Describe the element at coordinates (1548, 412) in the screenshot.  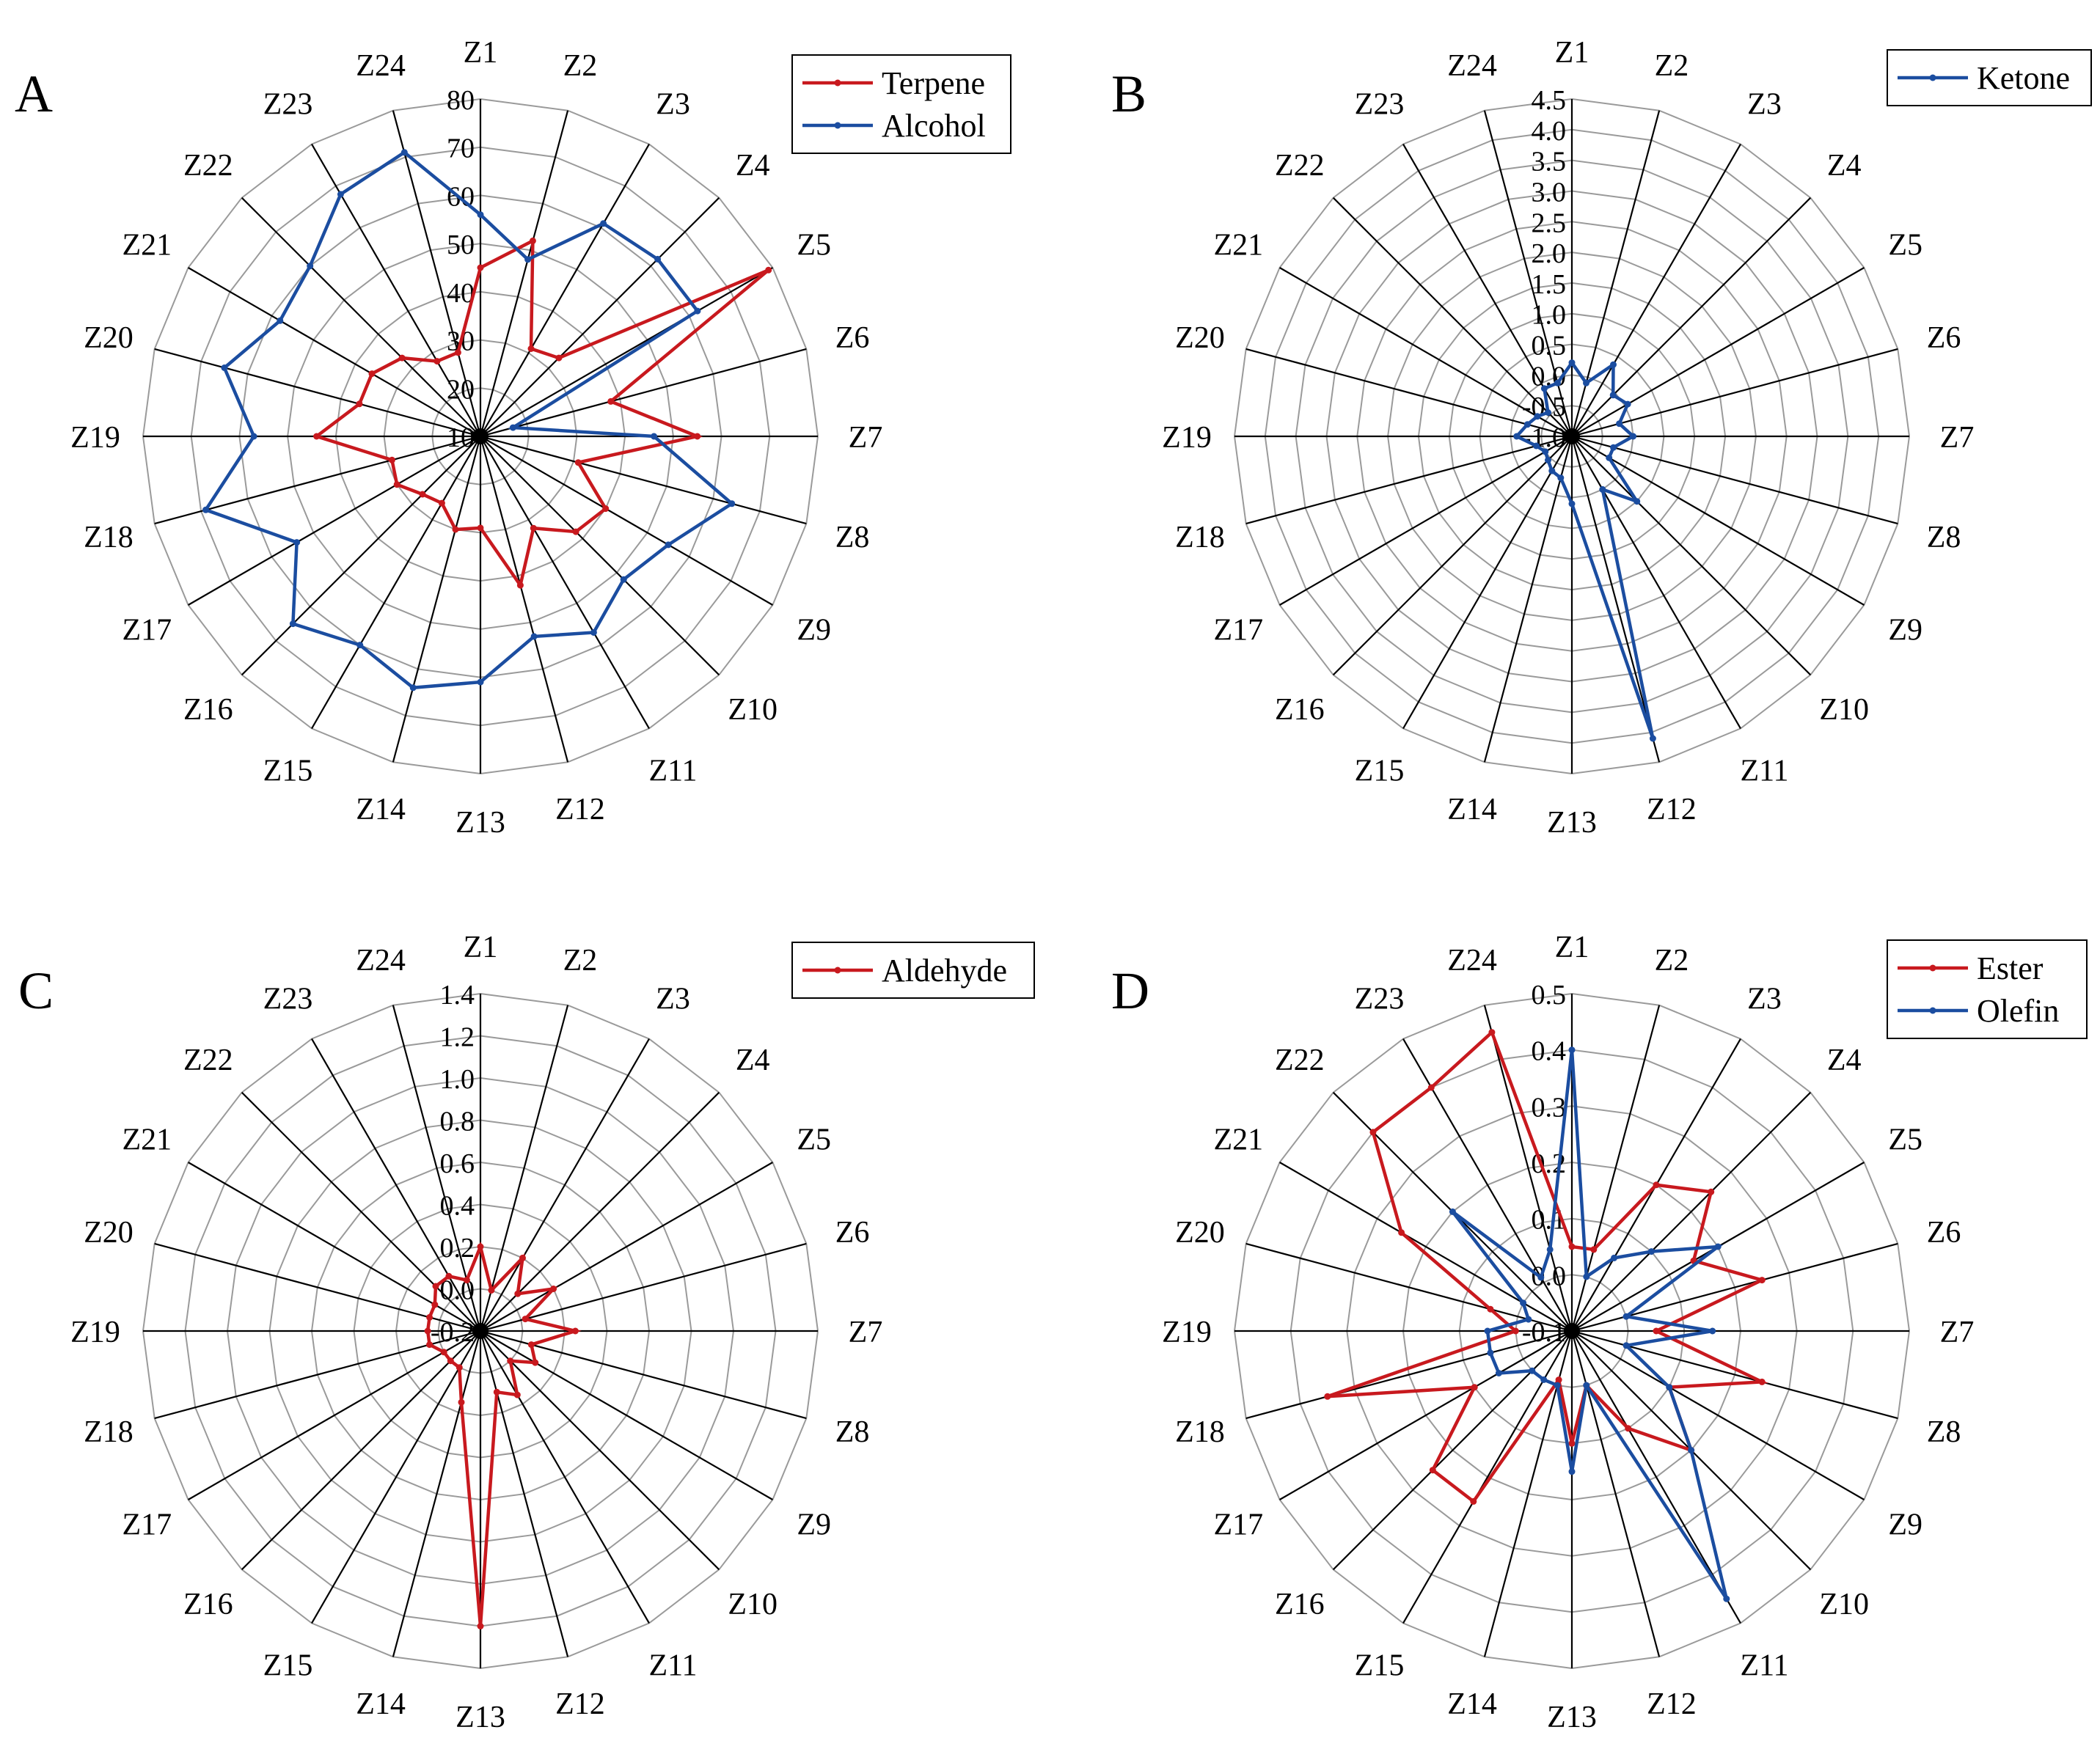
I see `panel-b-series-ketone-point-z22` at that location.